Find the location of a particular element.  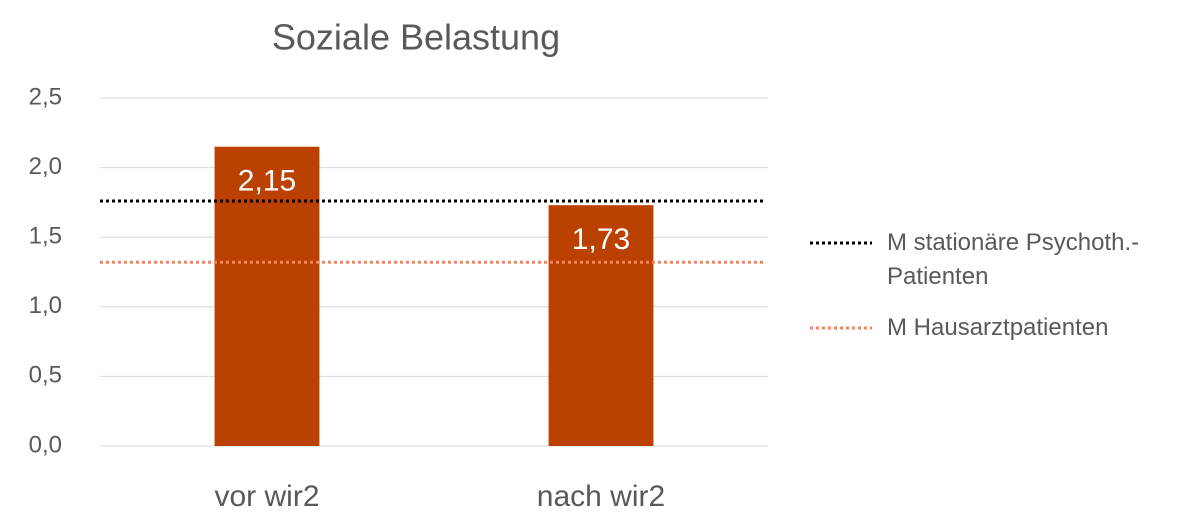

y-tick-label: 1,5 is located at coordinates (45, 236).